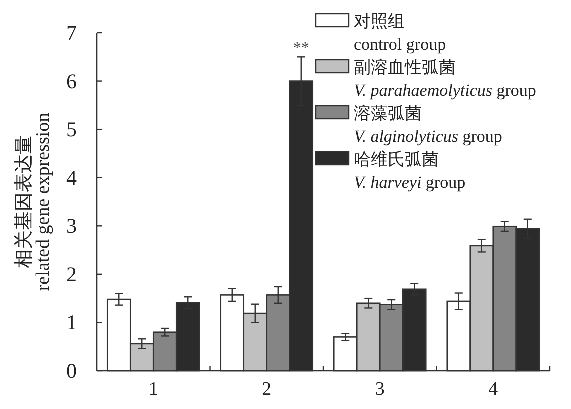 The image size is (571, 409). Describe the element at coordinates (71, 322) in the screenshot. I see `y-tick-label: 1` at that location.